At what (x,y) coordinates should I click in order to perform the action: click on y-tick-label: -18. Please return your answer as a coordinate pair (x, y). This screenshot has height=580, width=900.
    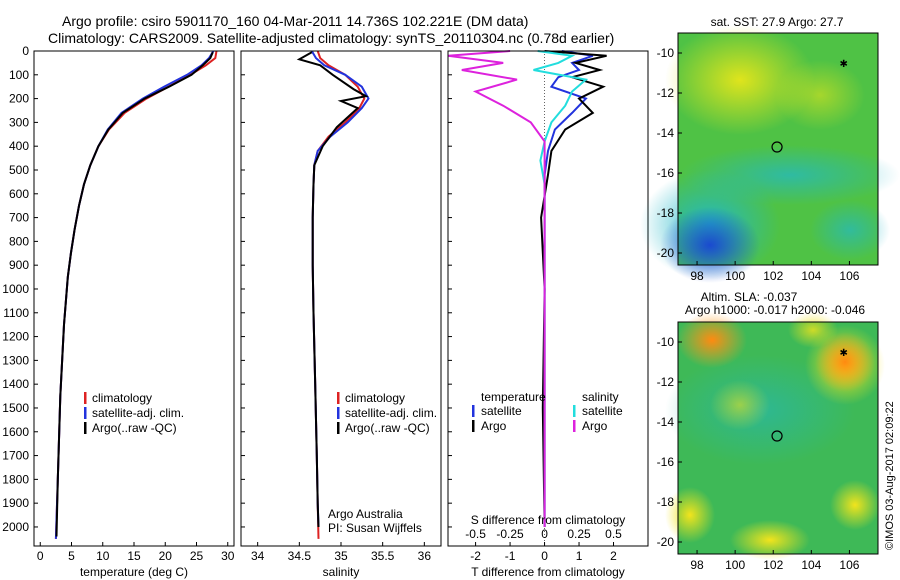
    Looking at the image, I should click on (666, 502).